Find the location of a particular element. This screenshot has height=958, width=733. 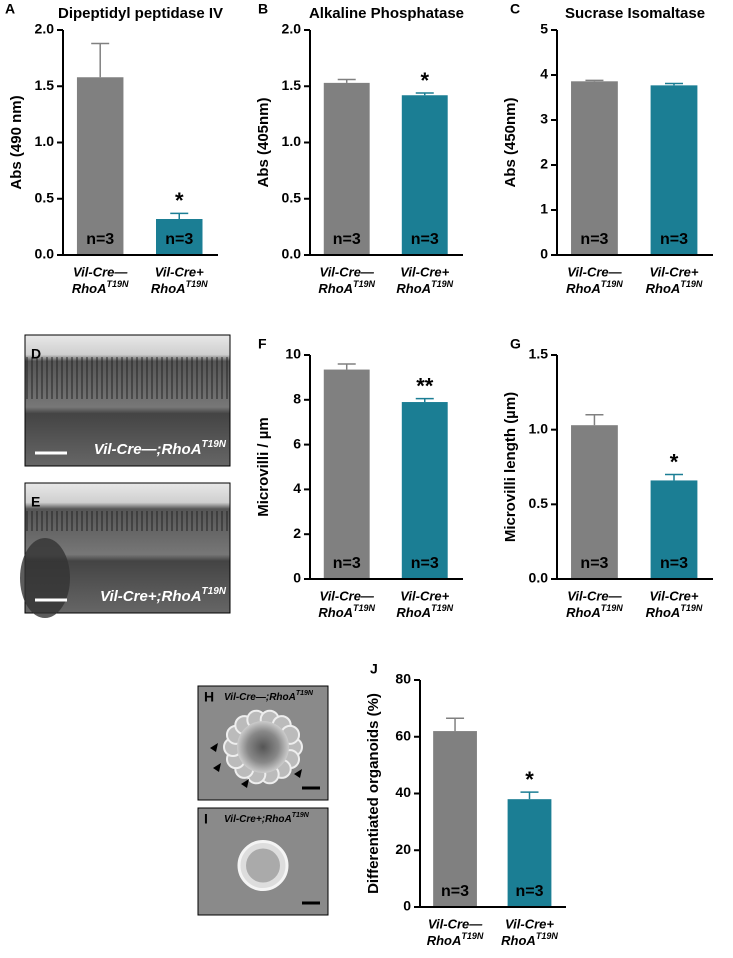

chart-title: Dipeptidyl peptidase IV is located at coordinates (140, 13).